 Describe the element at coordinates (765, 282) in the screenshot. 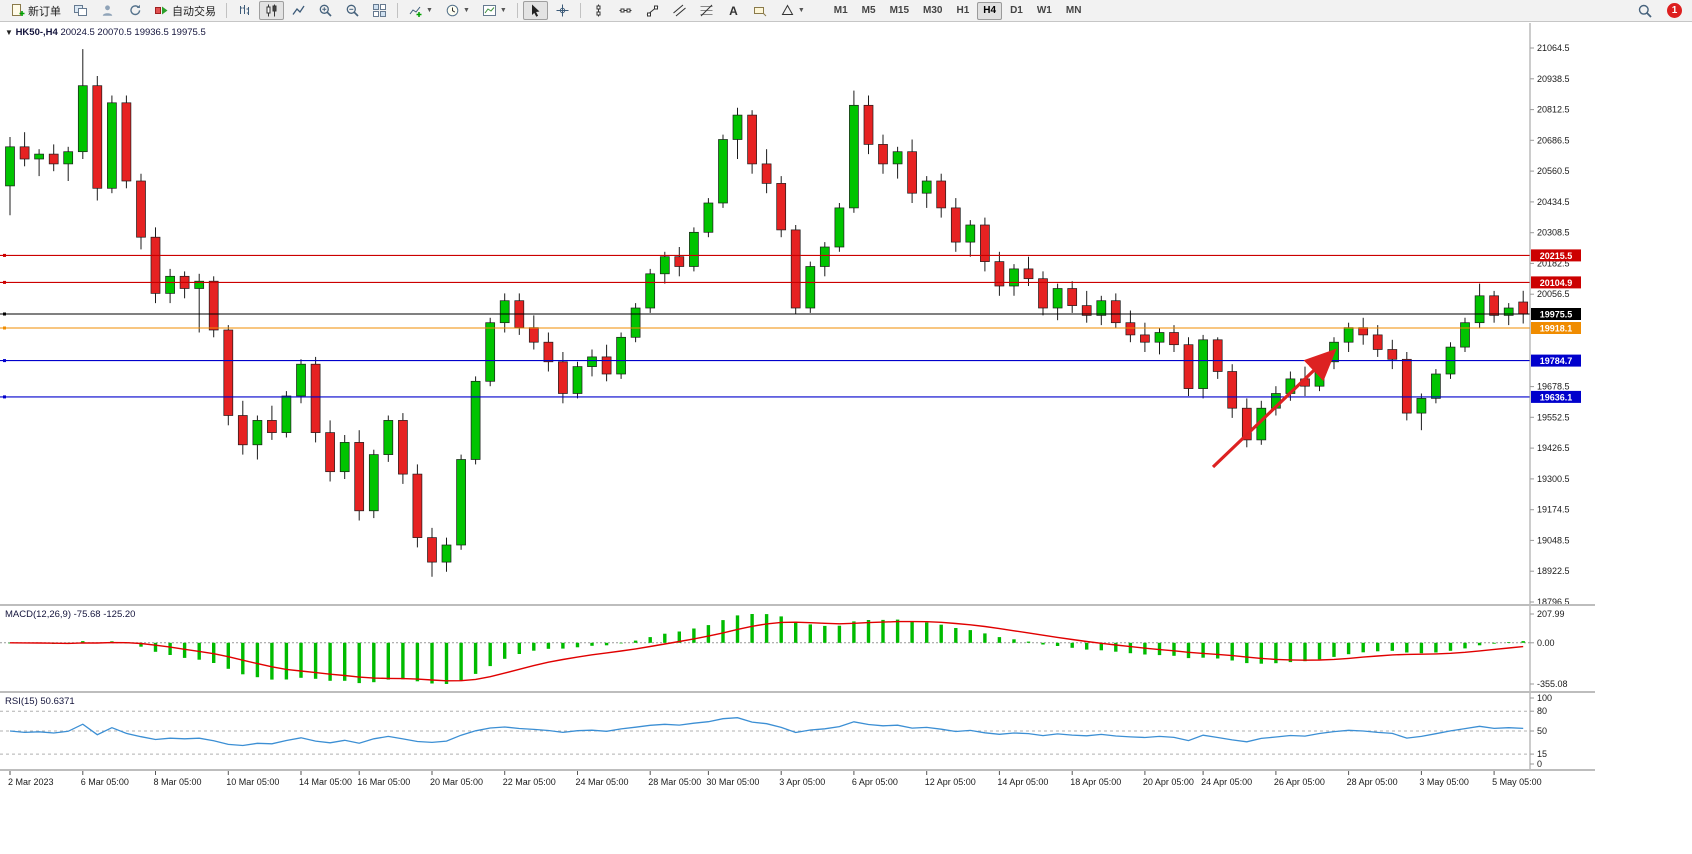

I see `horizontal-line-20104.9` at that location.